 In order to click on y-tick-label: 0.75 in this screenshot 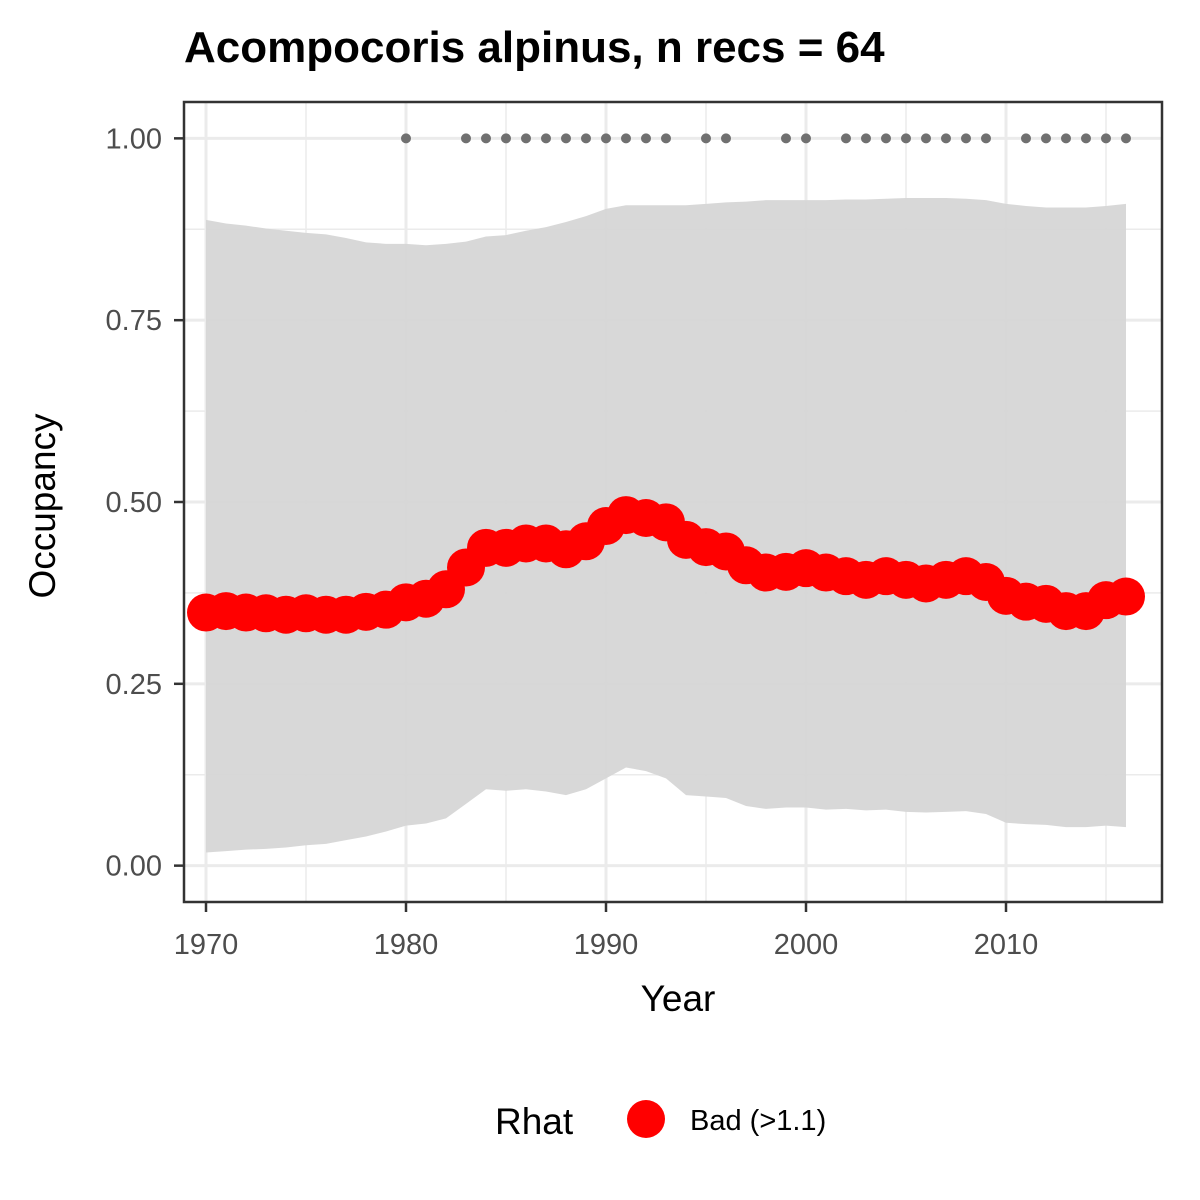, I will do `click(134, 321)`.